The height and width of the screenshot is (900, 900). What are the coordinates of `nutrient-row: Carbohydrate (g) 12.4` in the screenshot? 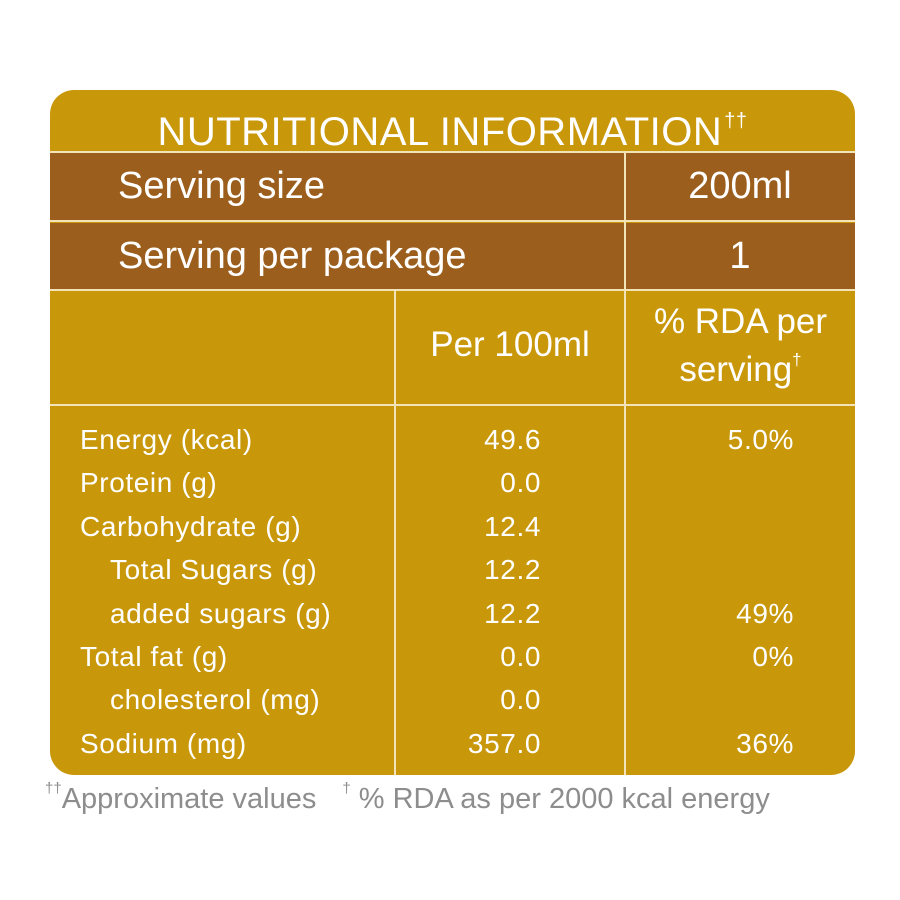 It's located at (452, 526).